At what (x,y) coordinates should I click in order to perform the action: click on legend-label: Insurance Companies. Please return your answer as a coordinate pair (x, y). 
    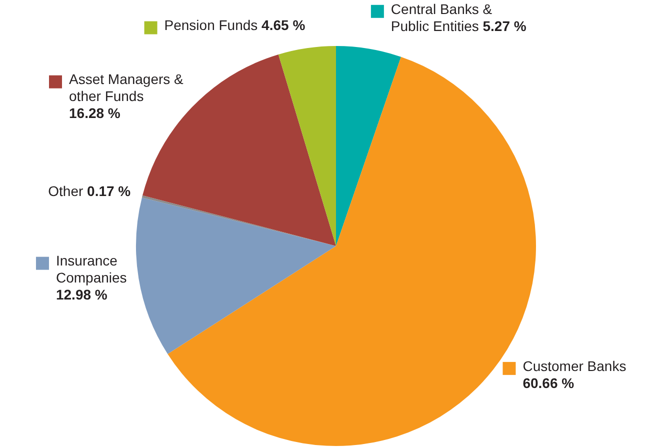
    Looking at the image, I should click on (91, 269).